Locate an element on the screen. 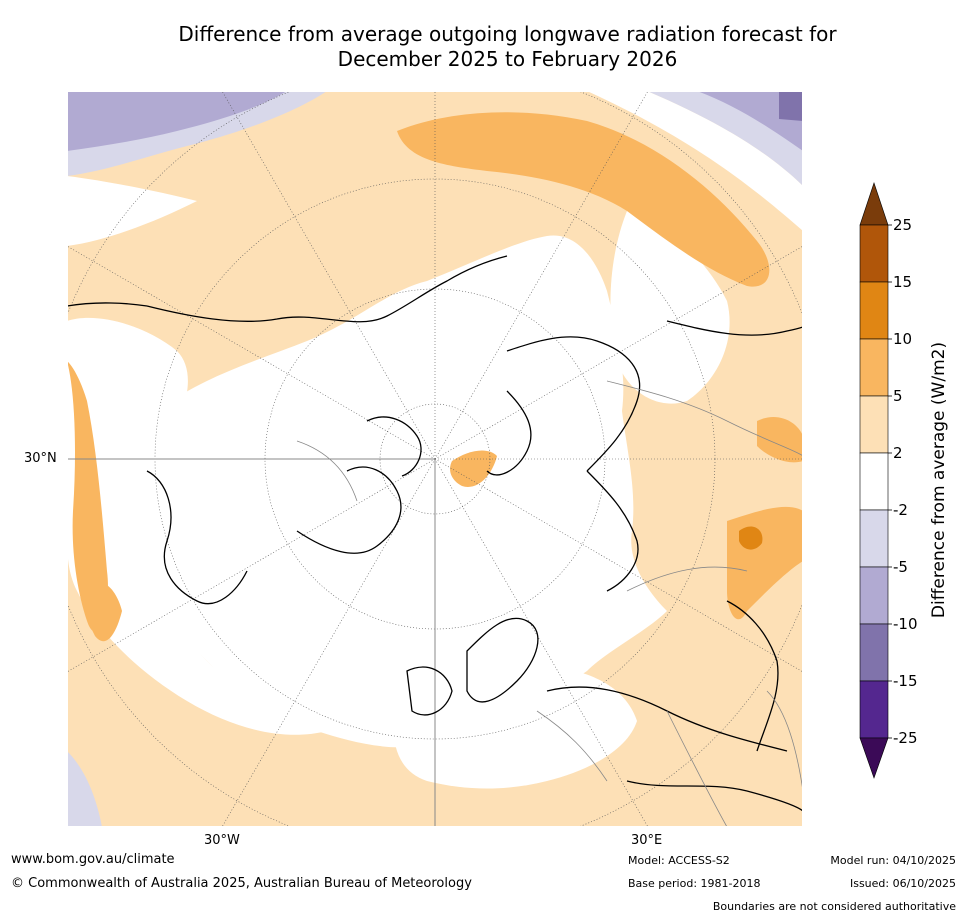 The height and width of the screenshot is (919, 965). anomaly-negative-left-band is located at coordinates (132, 211).